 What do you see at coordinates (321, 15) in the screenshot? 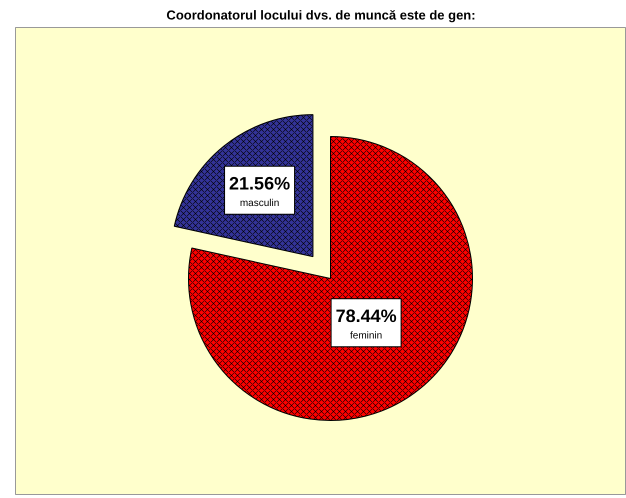
I see `chart-title: Coordonatorul locului dvs. de muncă este de gen:` at bounding box center [321, 15].